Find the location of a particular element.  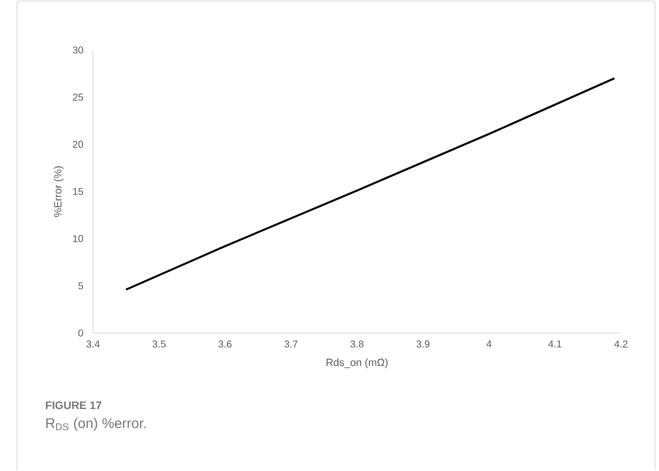

y-axis-title: %Error (%) is located at coordinates (59, 191).